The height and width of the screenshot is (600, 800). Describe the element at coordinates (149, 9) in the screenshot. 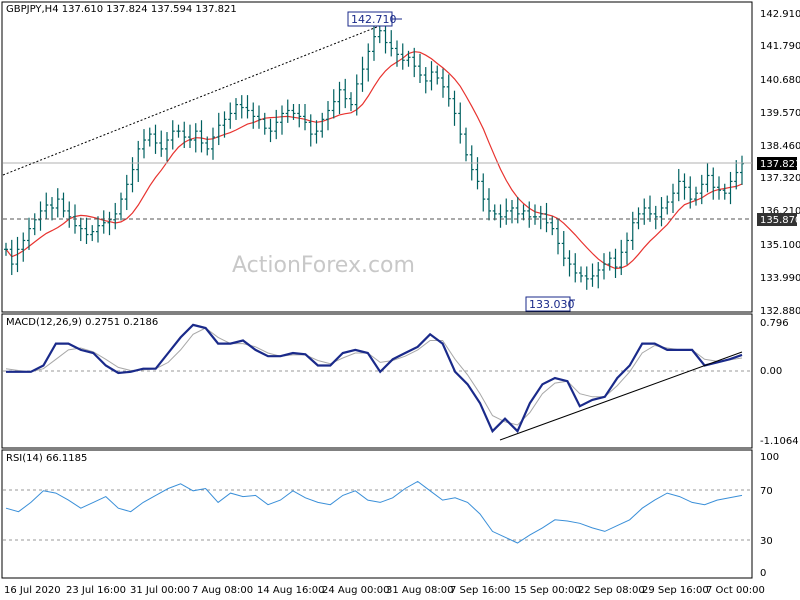

I see `ohlc-values: 137.610 137.824 137.594 137.821` at that location.